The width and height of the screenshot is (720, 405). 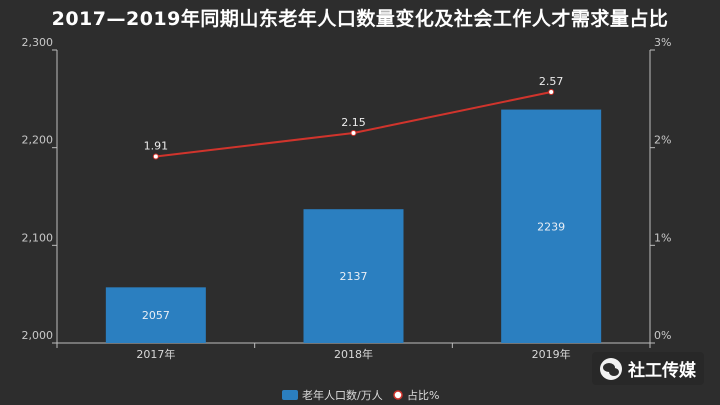 I want to click on bar-value-label: 2057, so click(x=156, y=315).